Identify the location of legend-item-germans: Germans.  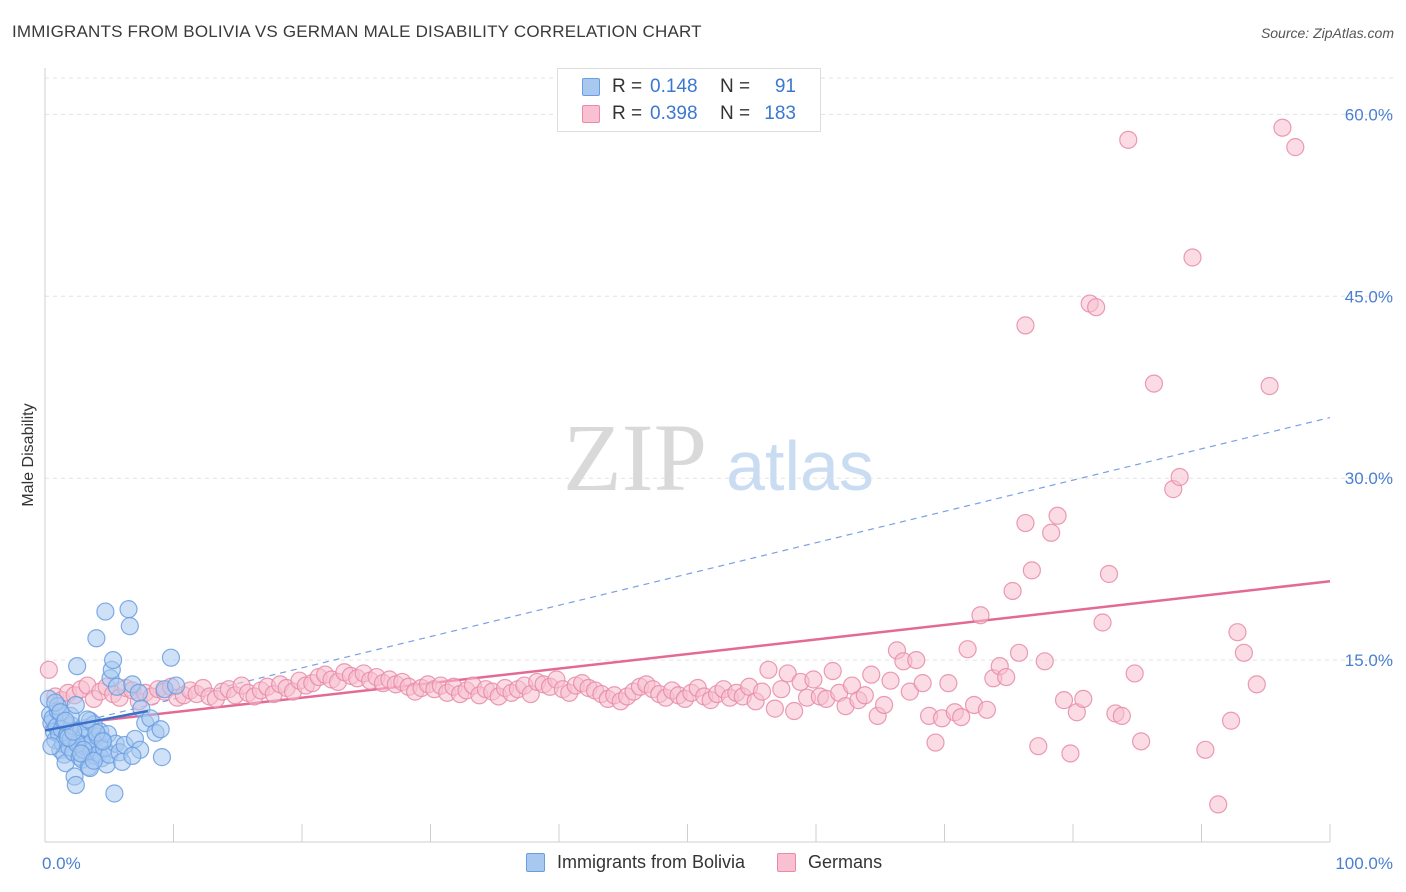
(829, 862).